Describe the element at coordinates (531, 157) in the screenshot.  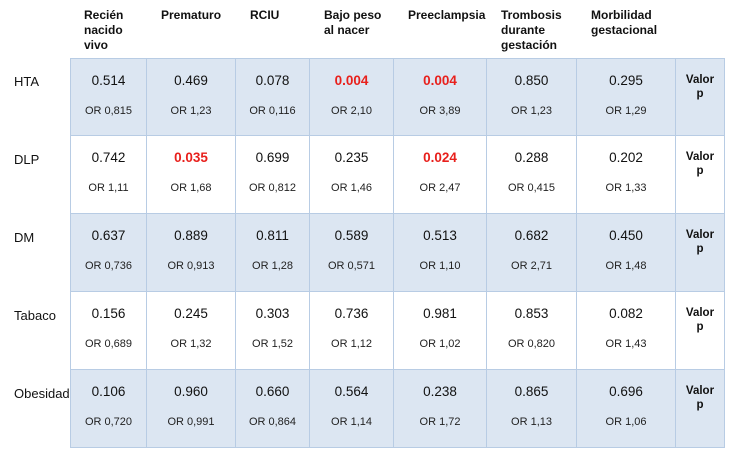
I see `p-value: 0.288` at that location.